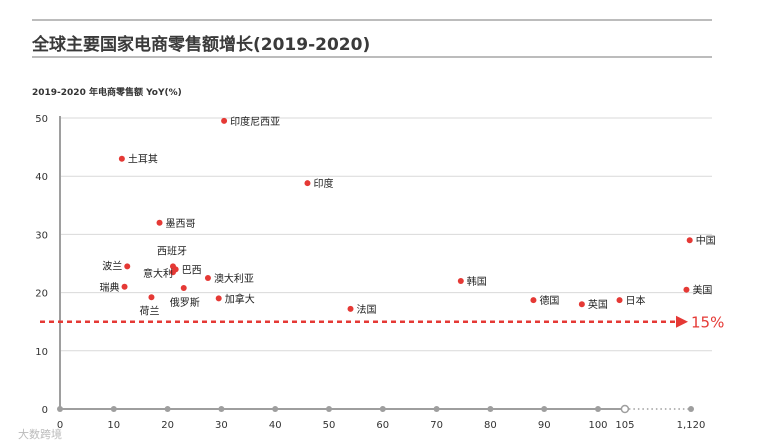 This screenshot has height=448, width=763. I want to click on data-point-label: 德国, so click(549, 300).